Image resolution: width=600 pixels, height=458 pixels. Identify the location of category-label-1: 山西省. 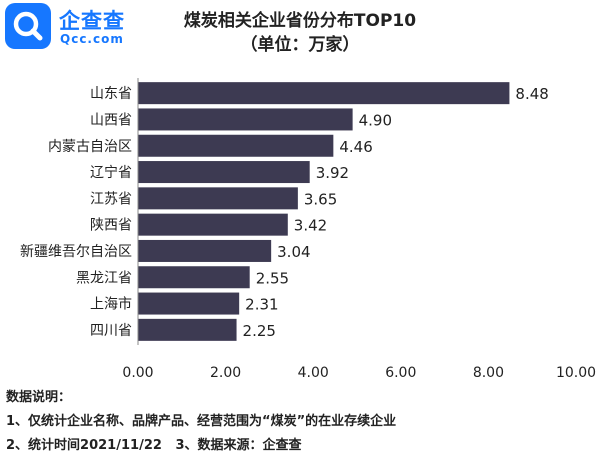
(111, 120).